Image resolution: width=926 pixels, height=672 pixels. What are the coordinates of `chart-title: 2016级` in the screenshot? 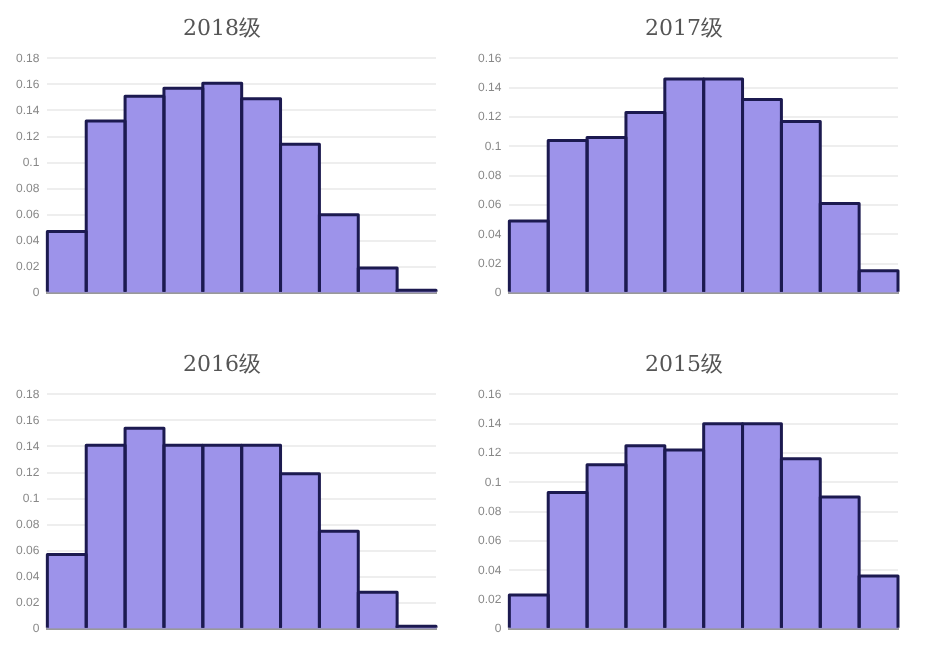 It's located at (222, 363).